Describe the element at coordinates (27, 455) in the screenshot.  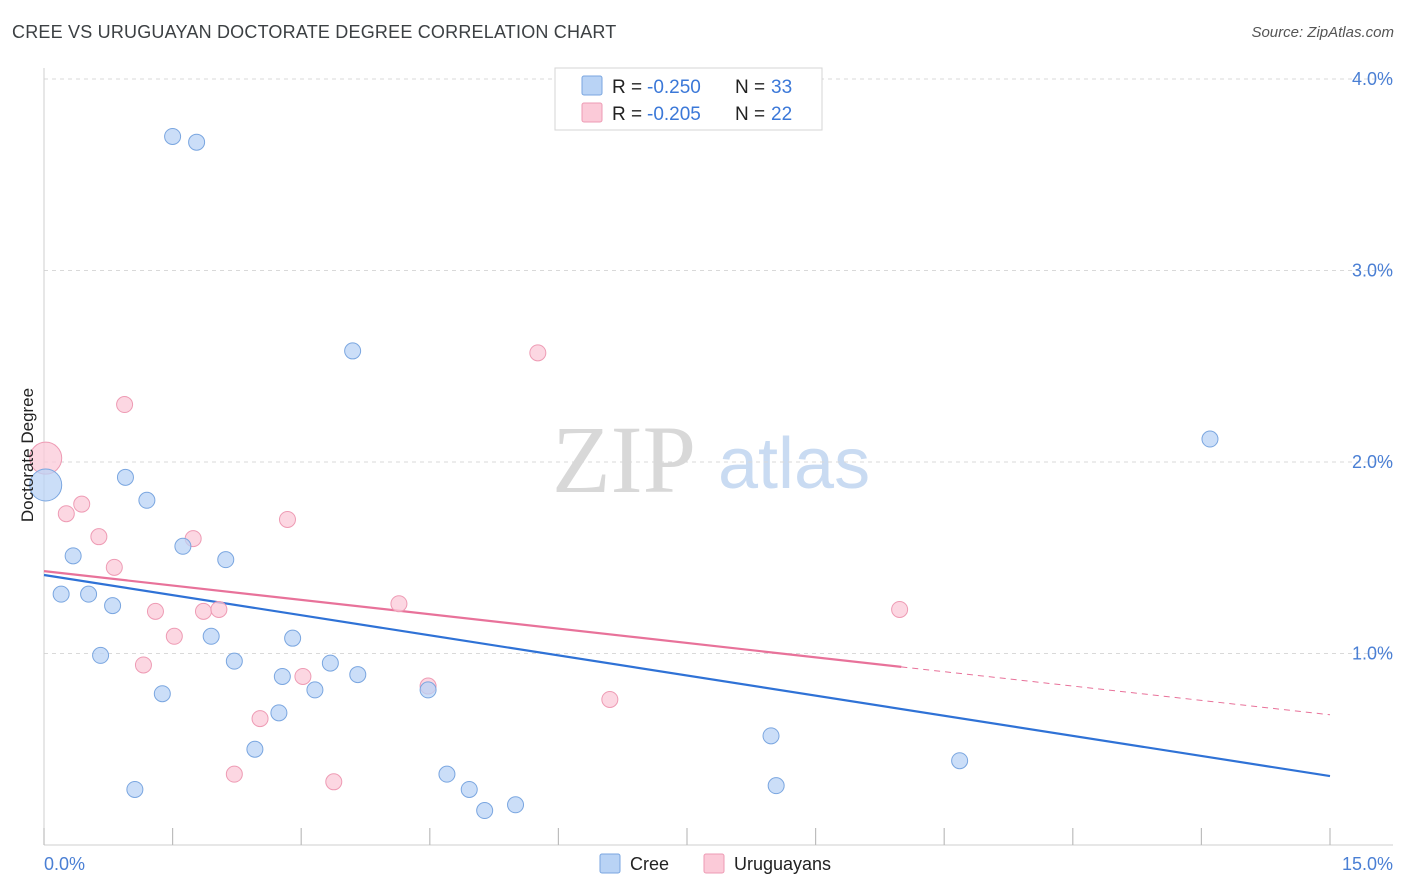
I see `y-axis-title: Doctorate Degree` at that location.